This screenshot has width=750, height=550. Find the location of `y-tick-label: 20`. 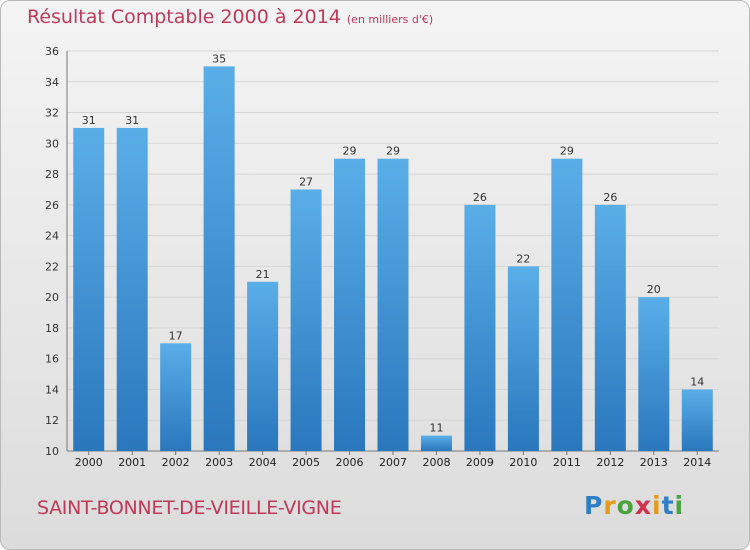

y-tick-label: 20 is located at coordinates (52, 297).